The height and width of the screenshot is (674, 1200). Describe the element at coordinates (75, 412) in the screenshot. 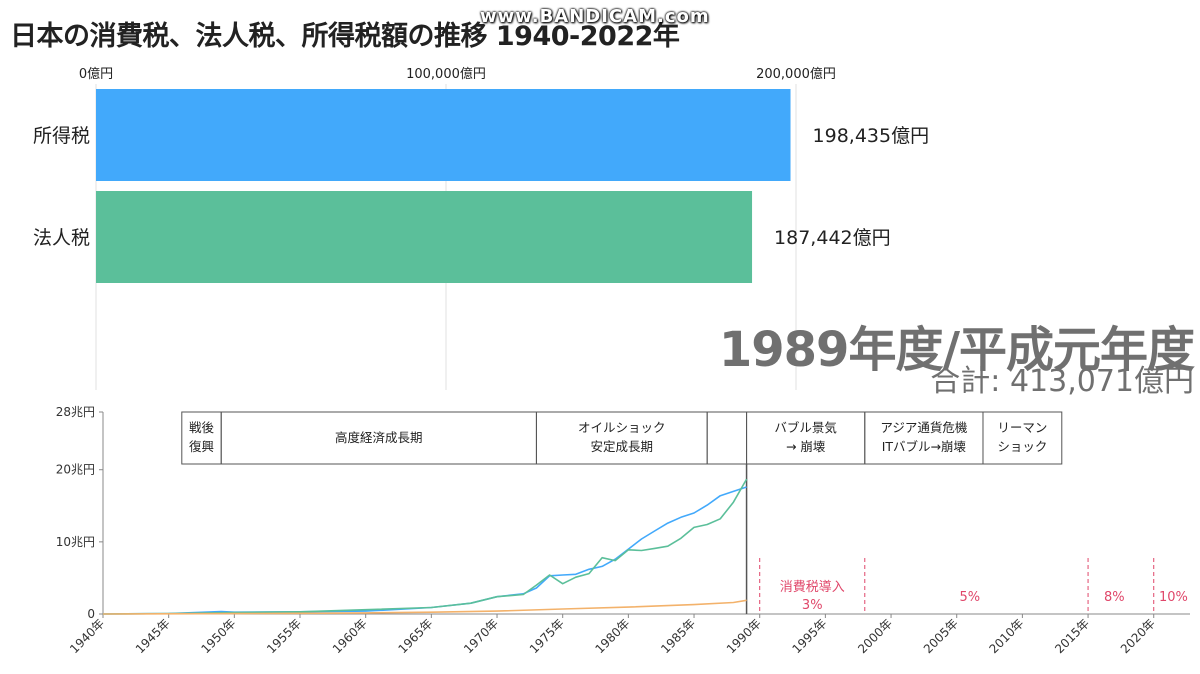

I see `line-y-tick-label: 28兆円` at that location.